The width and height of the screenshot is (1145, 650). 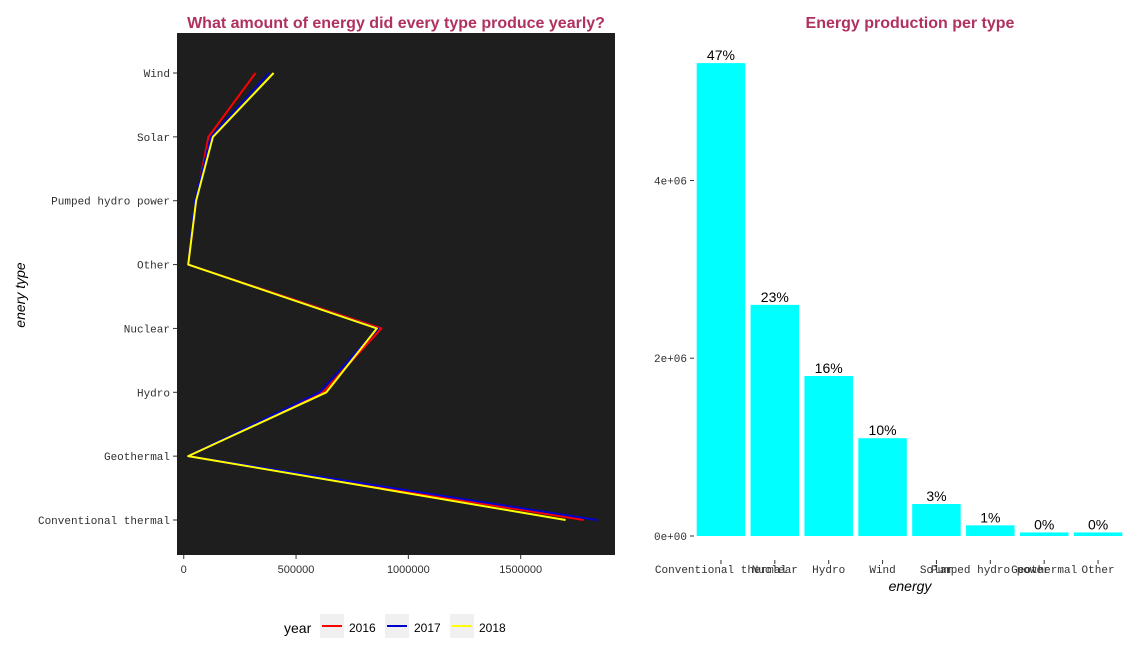 I want to click on bar-label-other: 0%, so click(x=1098, y=524).